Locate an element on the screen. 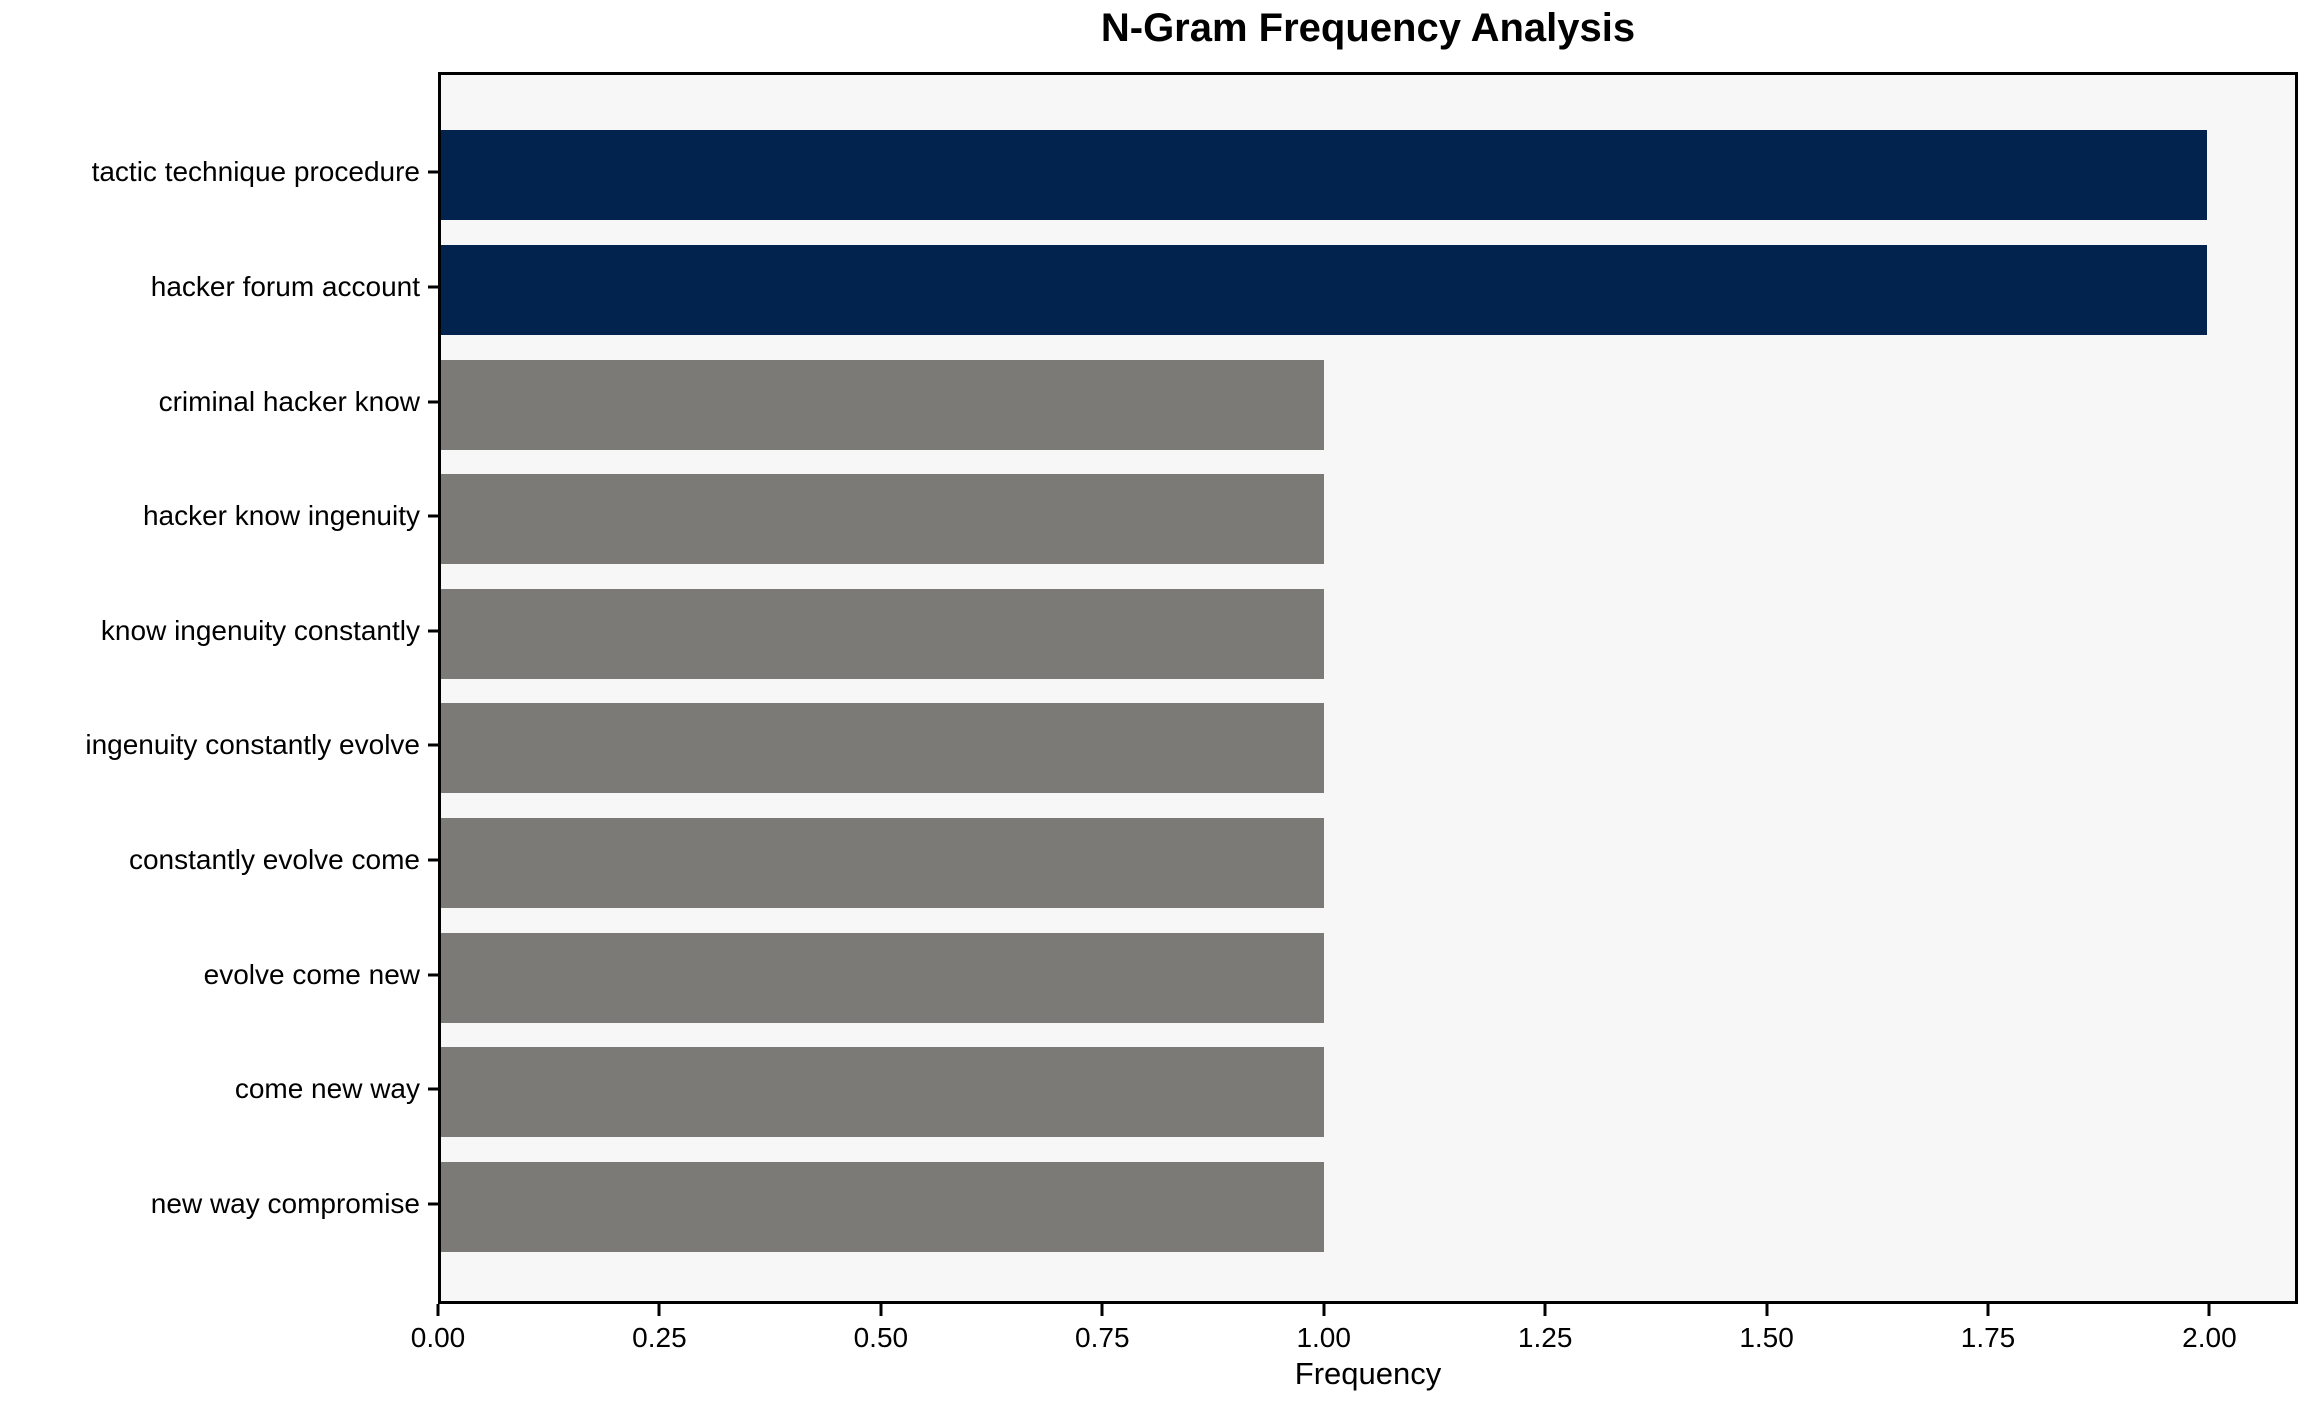 The height and width of the screenshot is (1414, 2318). y-tick-label: new way compromise is located at coordinates (285, 1203).